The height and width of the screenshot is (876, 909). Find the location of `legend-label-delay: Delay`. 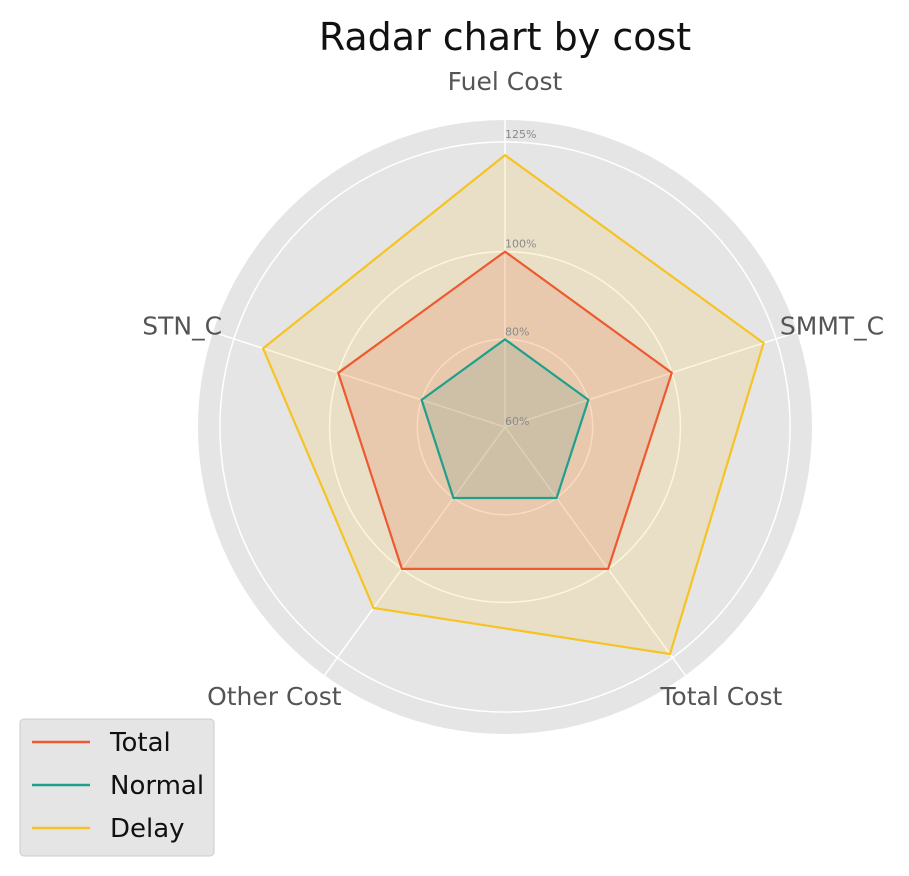

legend-label-delay: Delay is located at coordinates (147, 829).